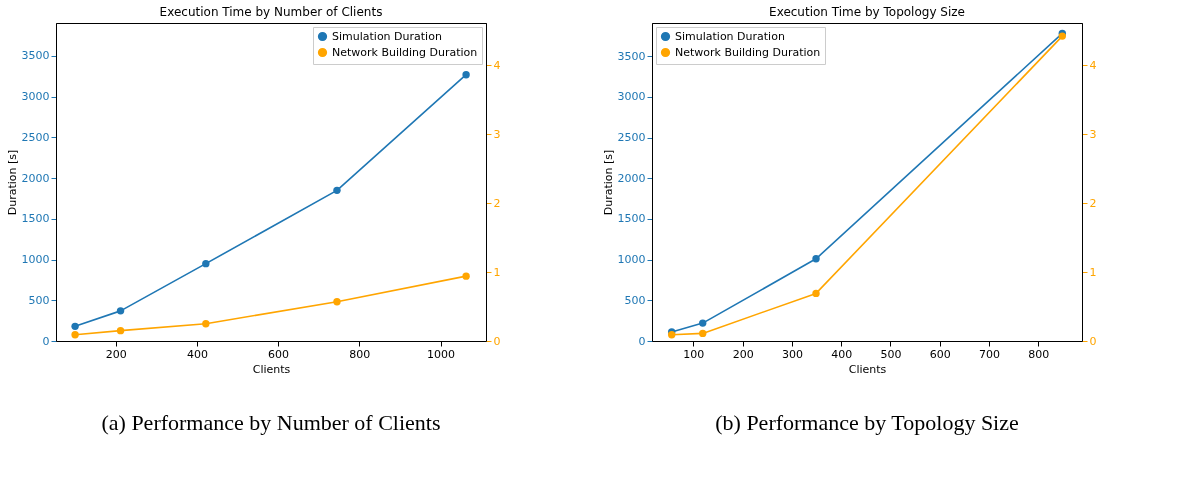  What do you see at coordinates (891, 354) in the screenshot?
I see `x-tick-label: 500` at bounding box center [891, 354].